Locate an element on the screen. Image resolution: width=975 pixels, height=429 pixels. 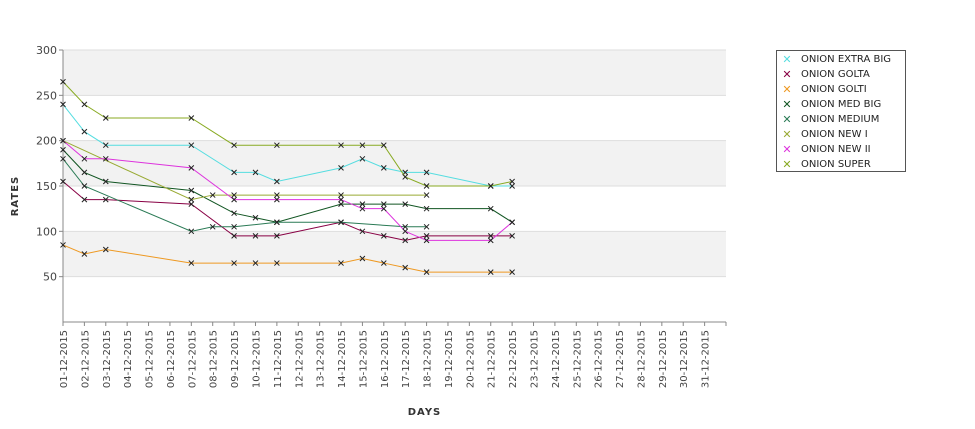
legend-item-onion-golti: ✕ ONION GOLTI is located at coordinates (842, 89).